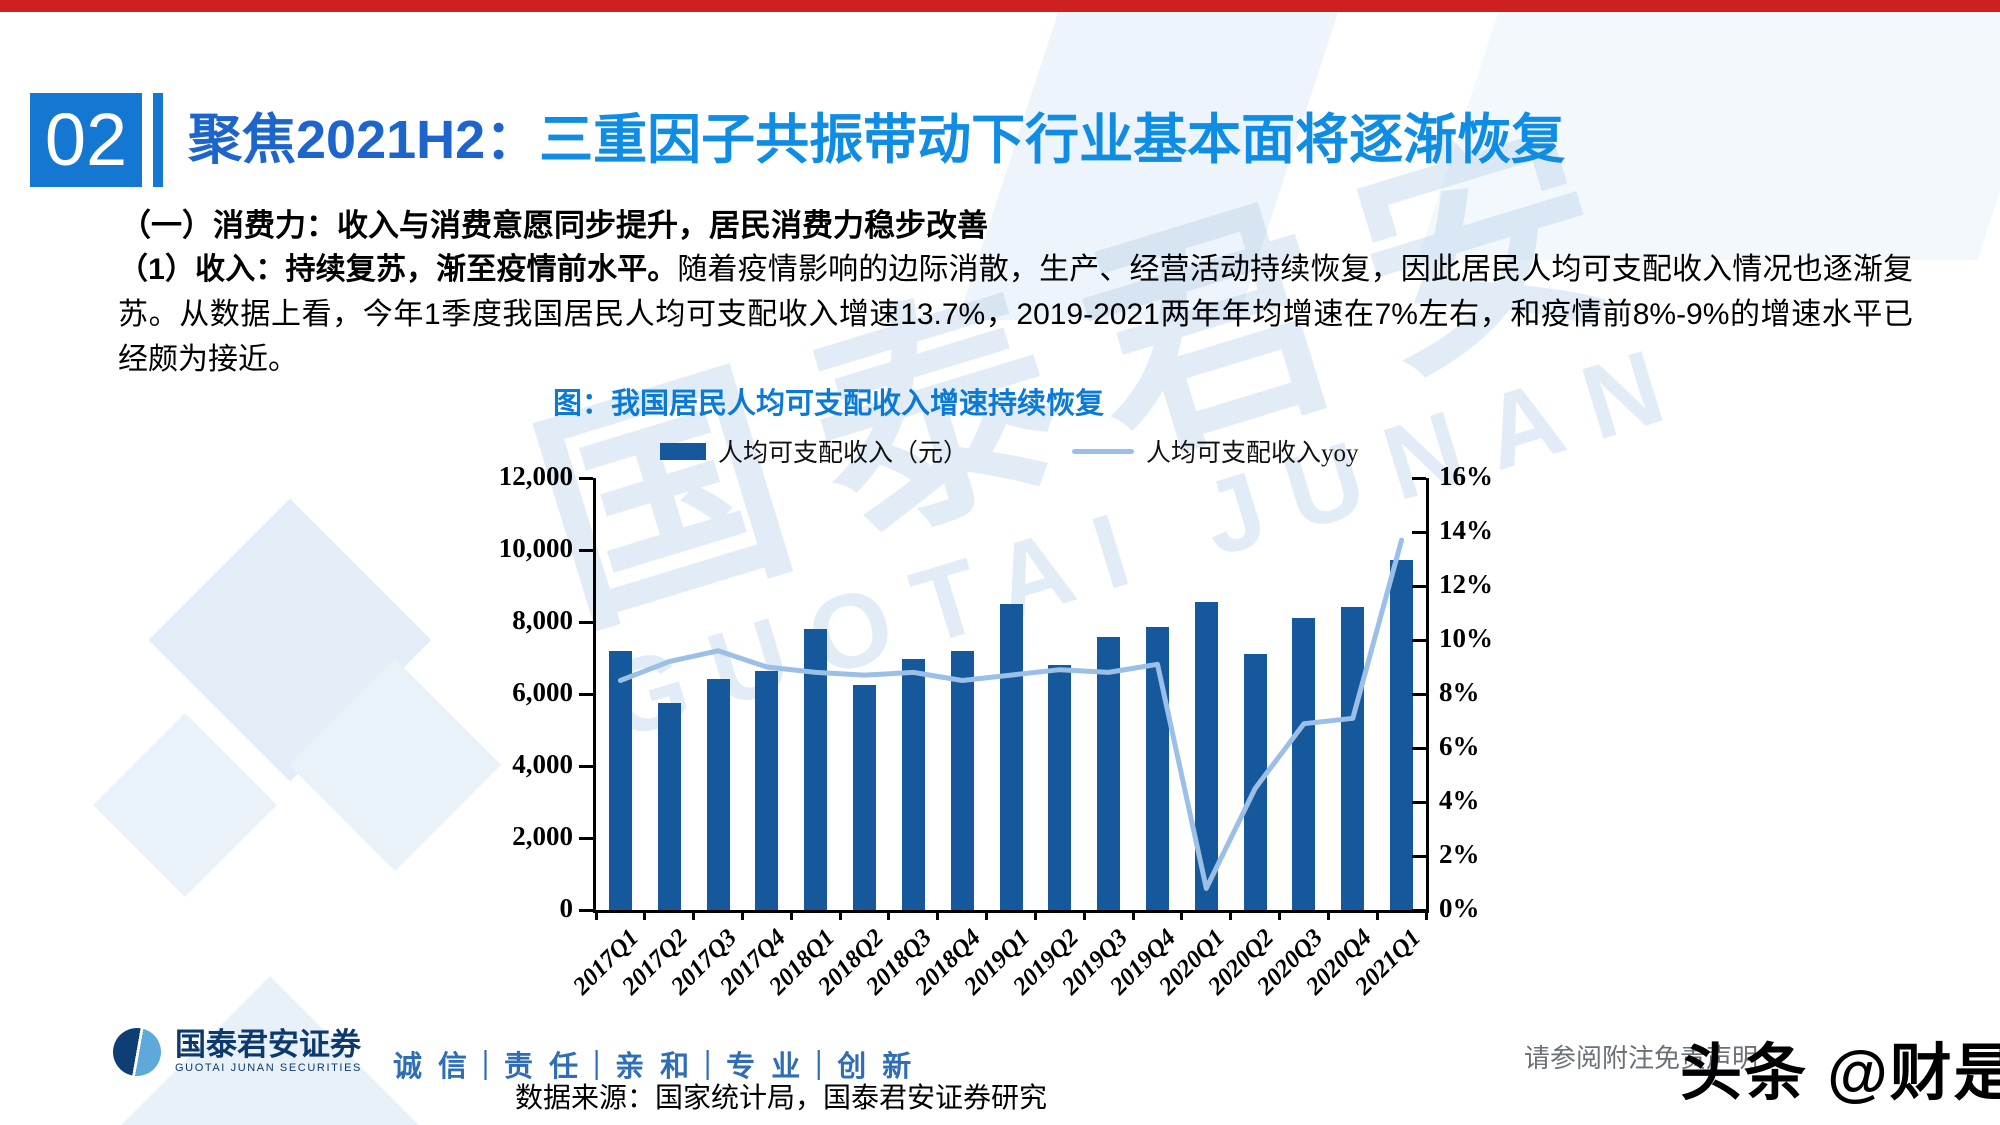 Image resolution: width=2000 pixels, height=1125 pixels. What do you see at coordinates (1466, 476) in the screenshot?
I see `right-axis-label: 16%` at bounding box center [1466, 476].